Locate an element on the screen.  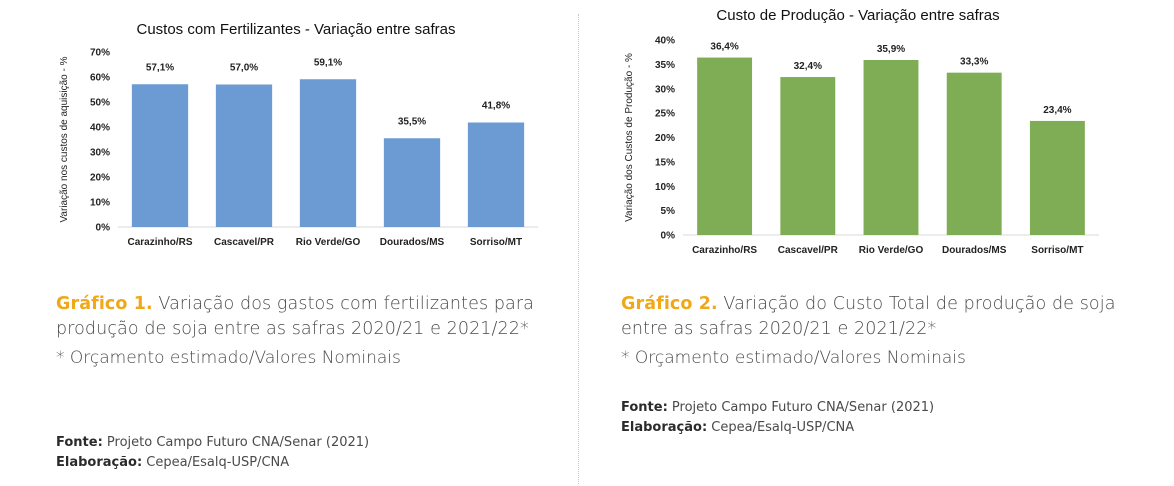
right-chart-ytick-label: 35% is located at coordinates (665, 65).